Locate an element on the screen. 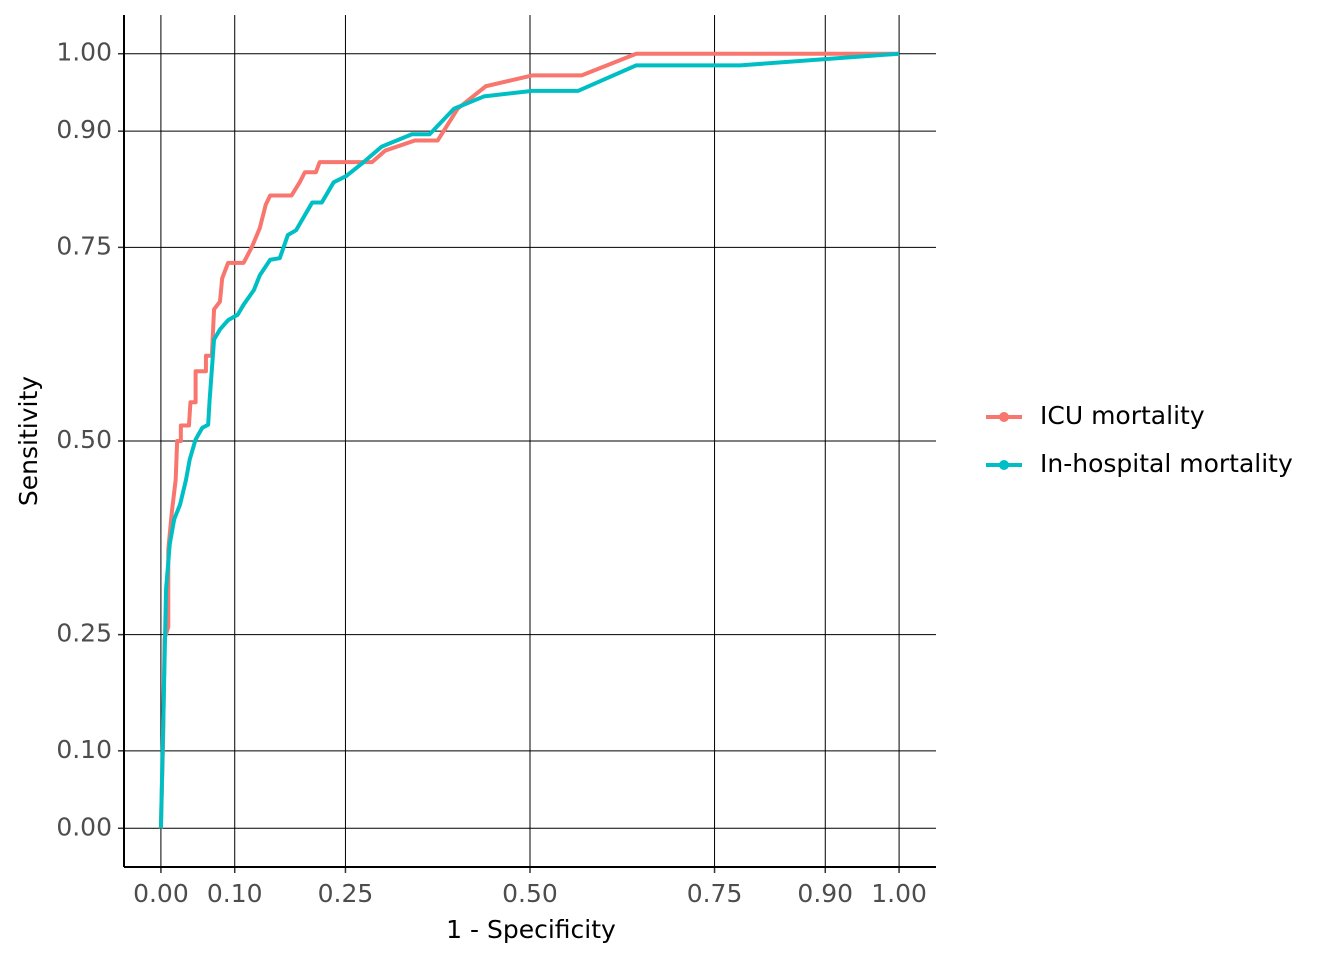 The width and height of the screenshot is (1344, 960). legend-label: In-hospital mortality is located at coordinates (1166, 463).